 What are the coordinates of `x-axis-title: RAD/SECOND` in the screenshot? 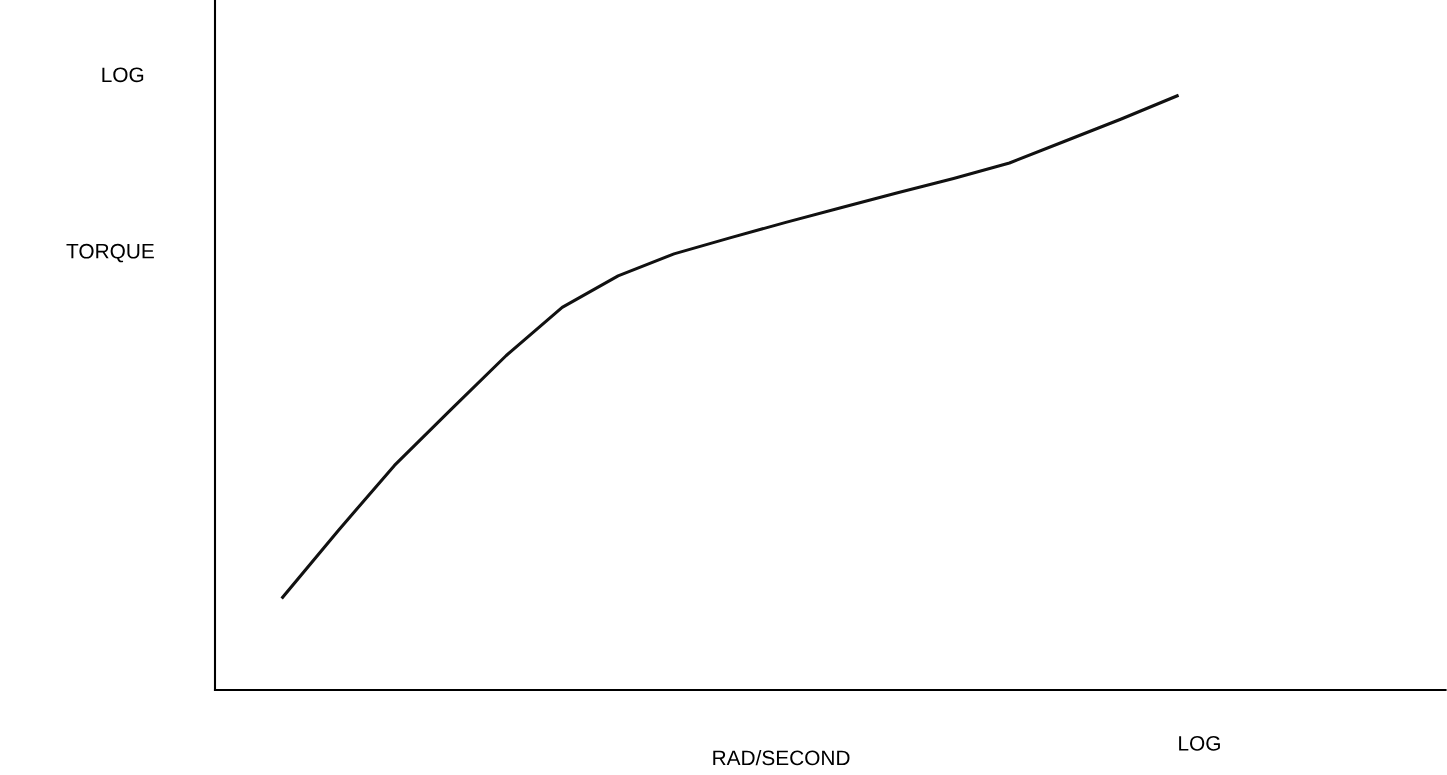 It's located at (781, 757).